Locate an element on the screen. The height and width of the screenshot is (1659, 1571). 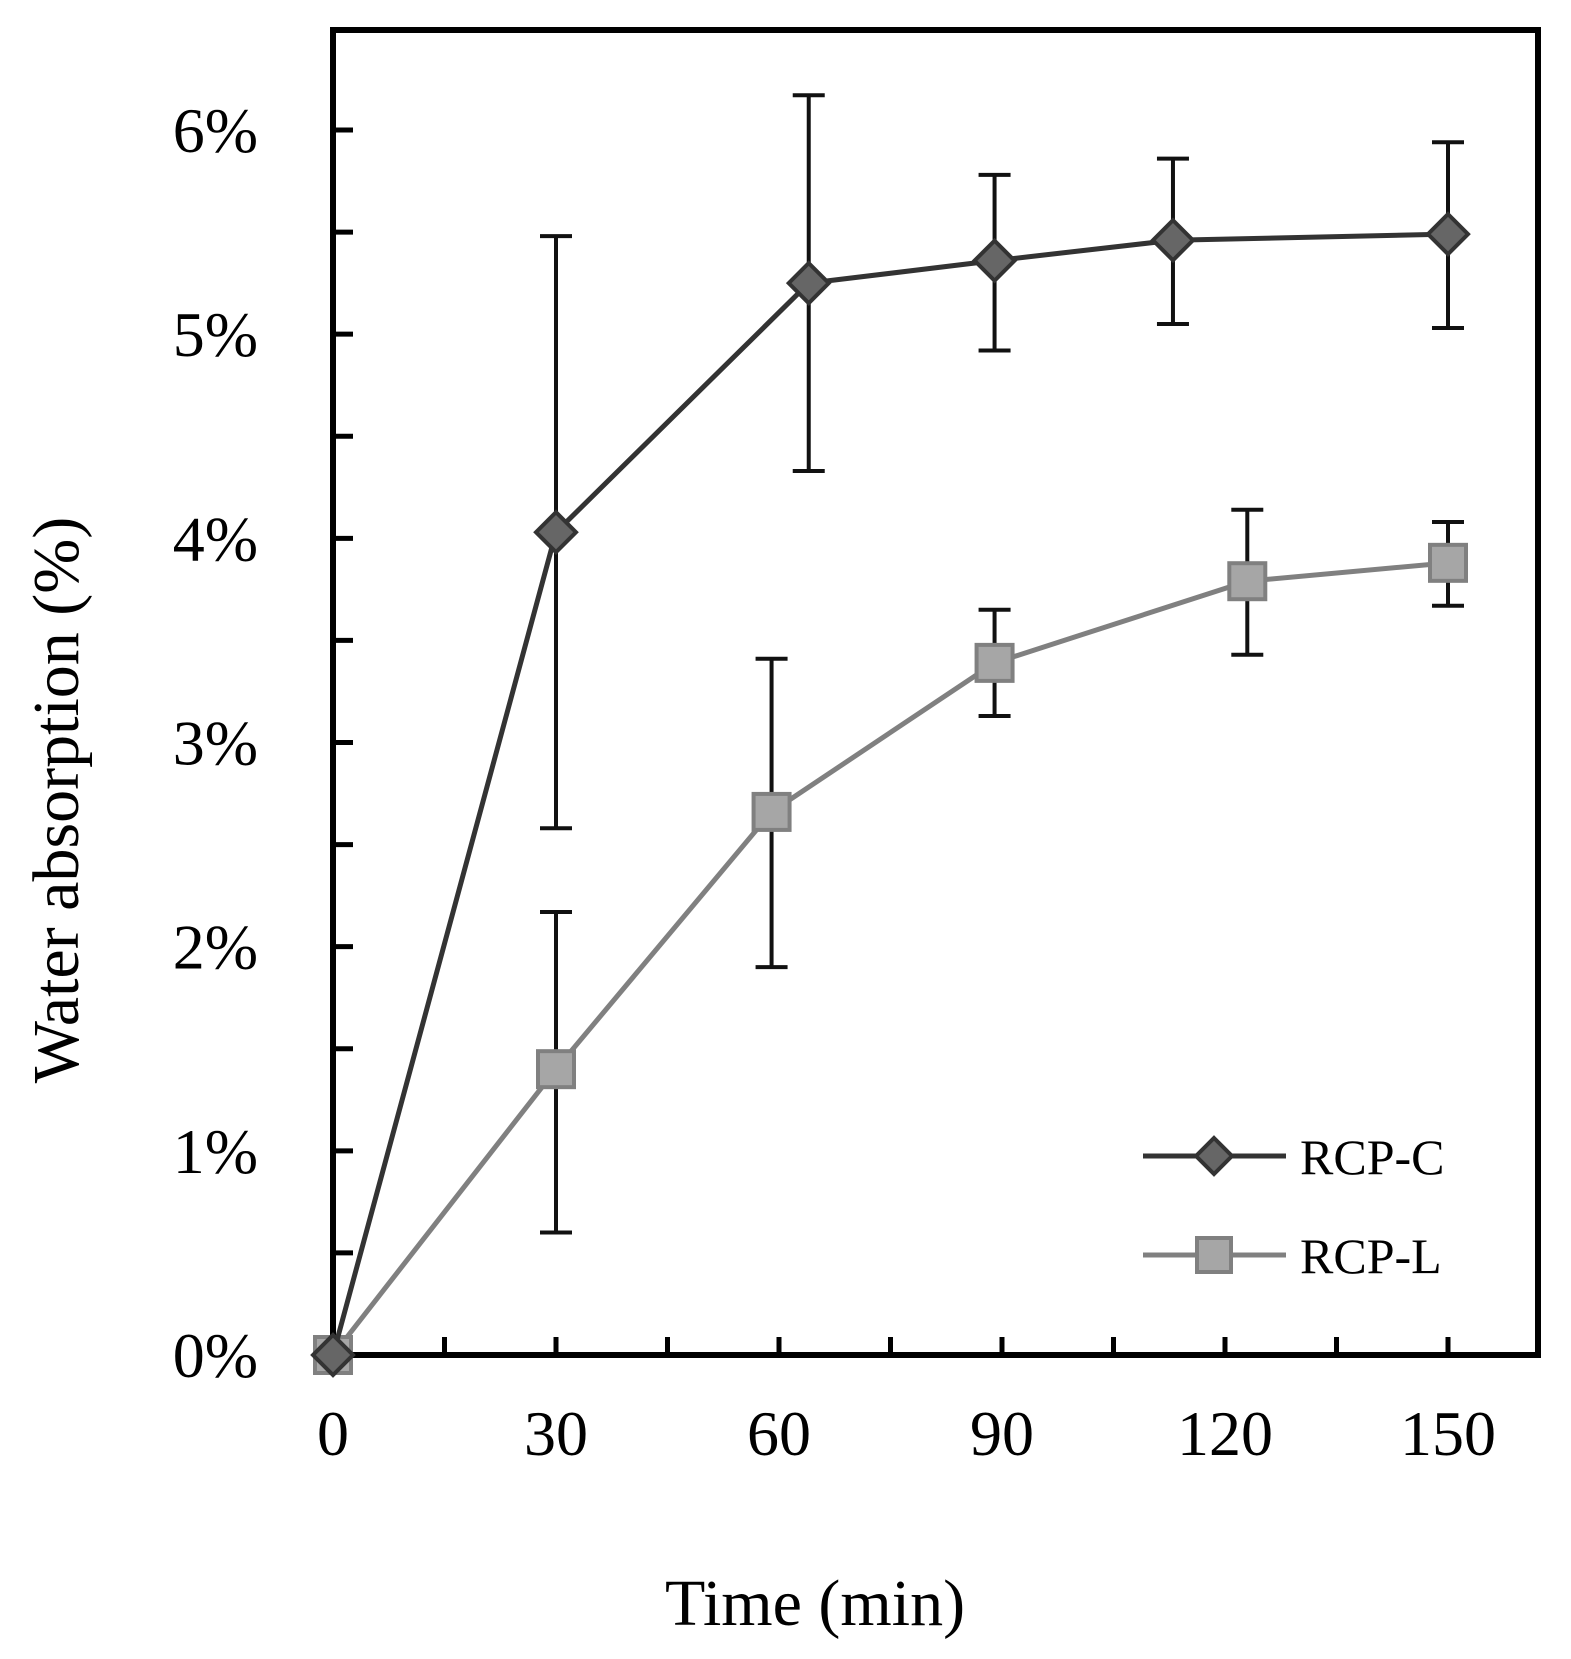
x-tick-label: 30 is located at coordinates (556, 1433).